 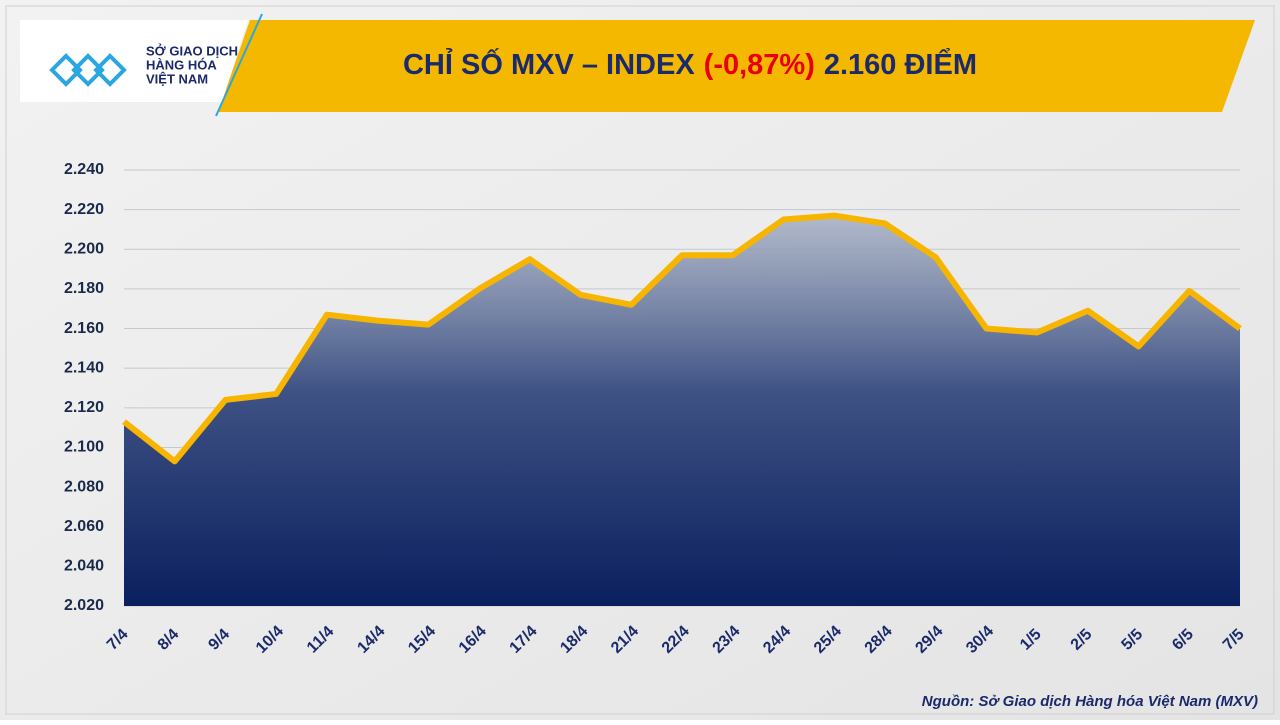 What do you see at coordinates (84, 447) in the screenshot?
I see `y-tick-label: 2.100` at bounding box center [84, 447].